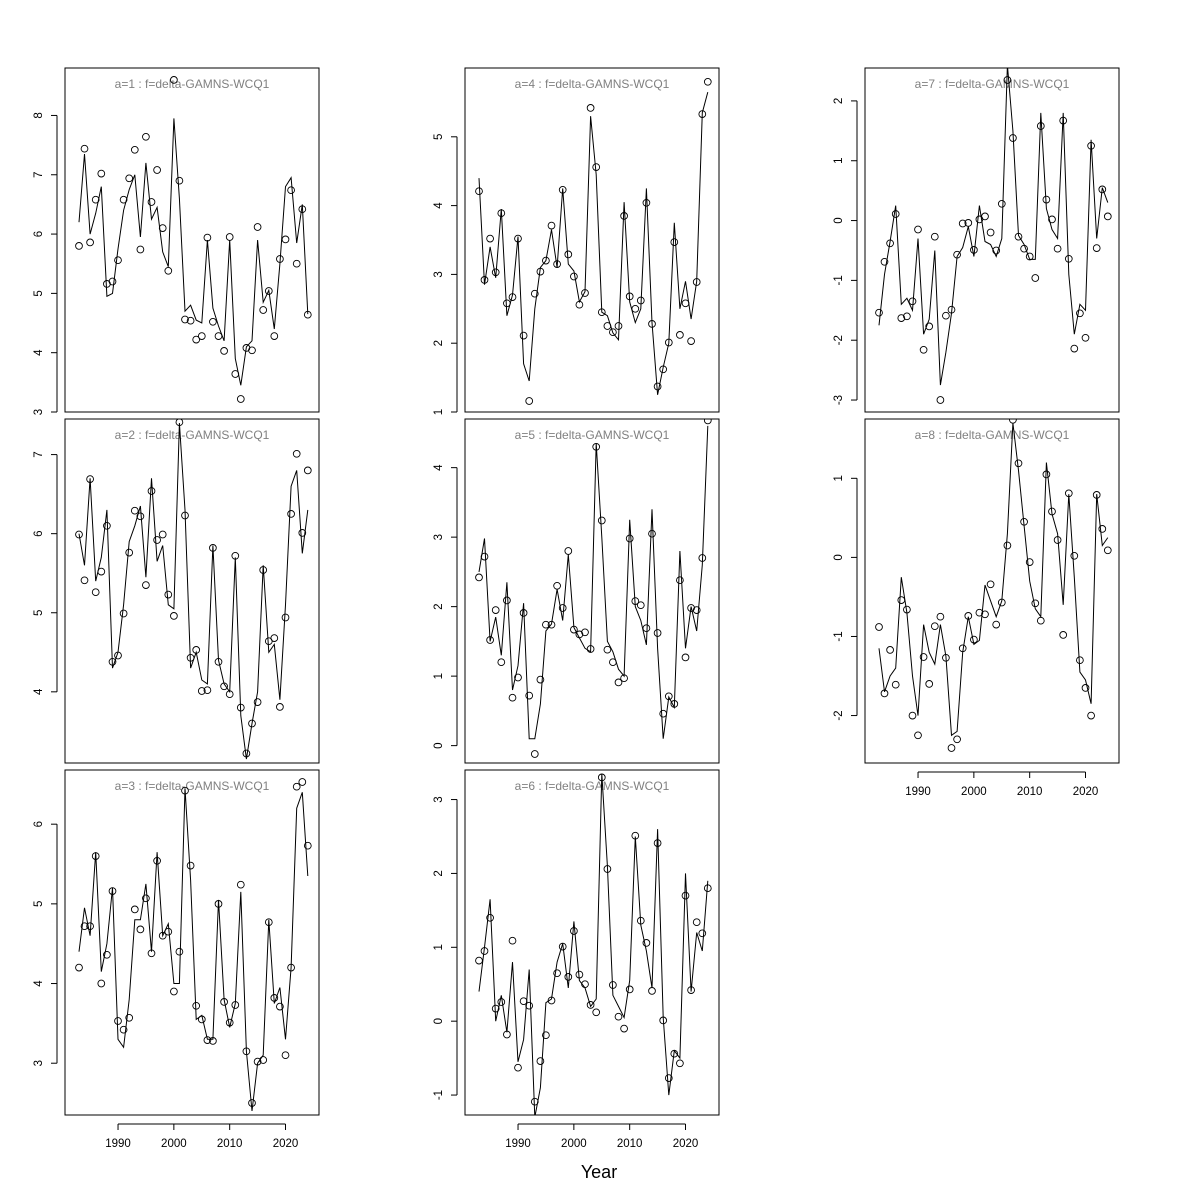 The width and height of the screenshot is (1200, 1200). Describe the element at coordinates (839, 557) in the screenshot. I see `panel-8-y-tick-label: 0` at that location.